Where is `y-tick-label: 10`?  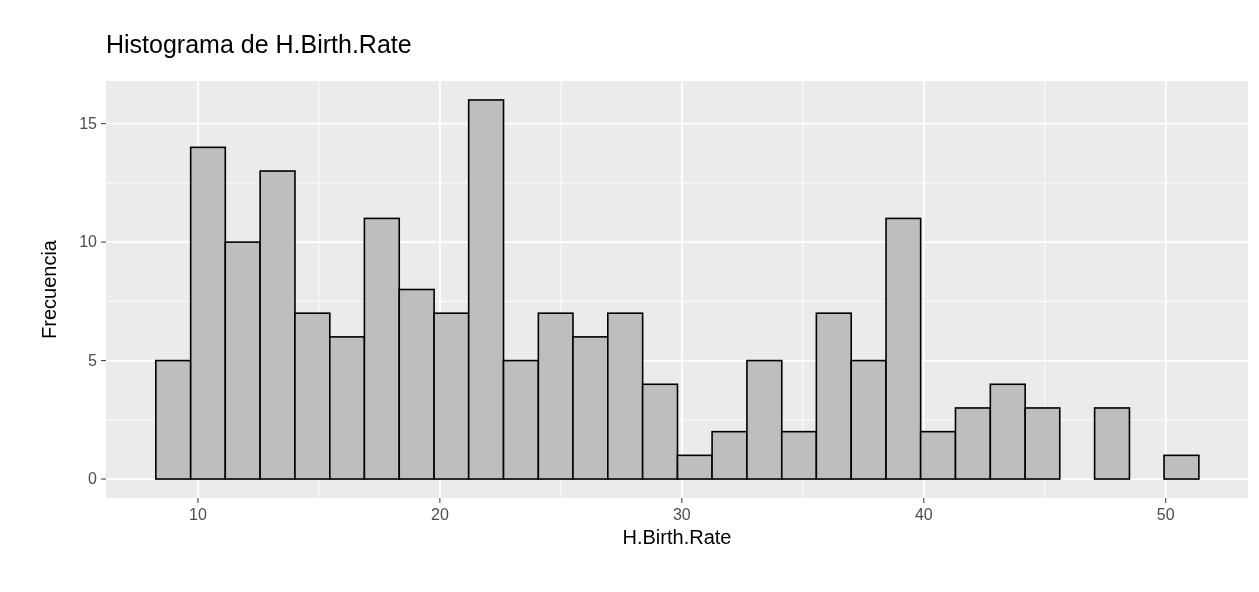 y-tick-label: 10 is located at coordinates (88, 242).